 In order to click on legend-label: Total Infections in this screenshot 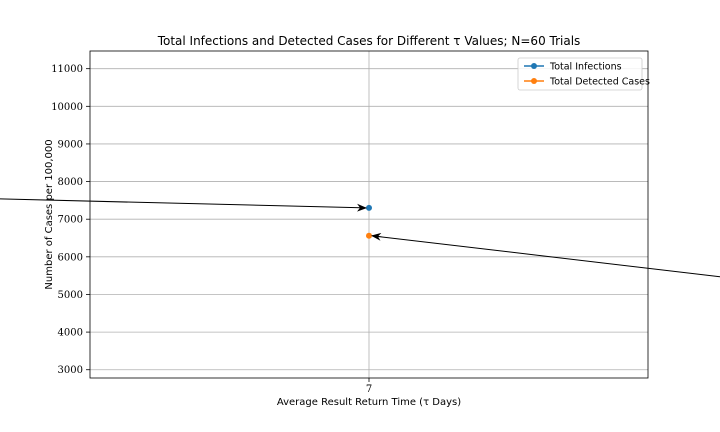, I will do `click(585, 67)`.